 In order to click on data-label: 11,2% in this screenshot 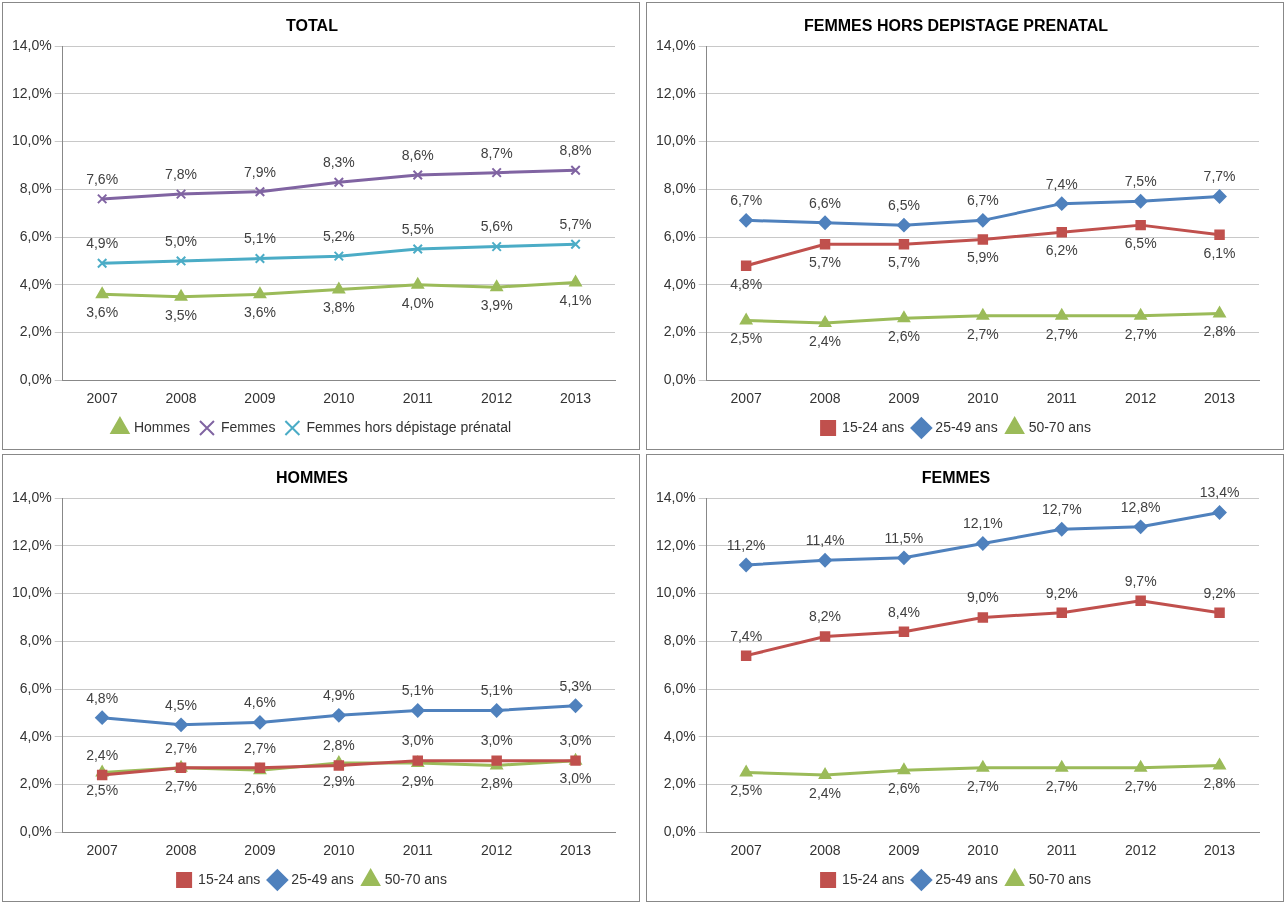, I will do `click(746, 544)`.